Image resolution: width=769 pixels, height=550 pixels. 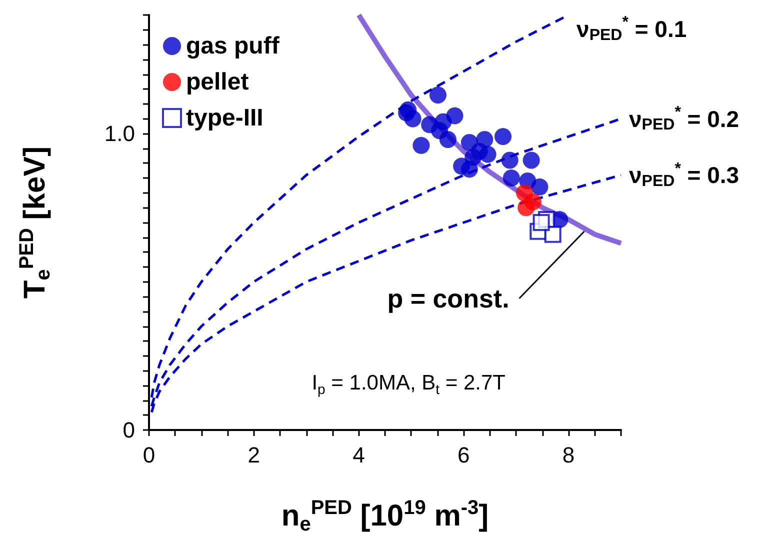 What do you see at coordinates (358, 455) in the screenshot?
I see `x-tick-label: 4` at bounding box center [358, 455].